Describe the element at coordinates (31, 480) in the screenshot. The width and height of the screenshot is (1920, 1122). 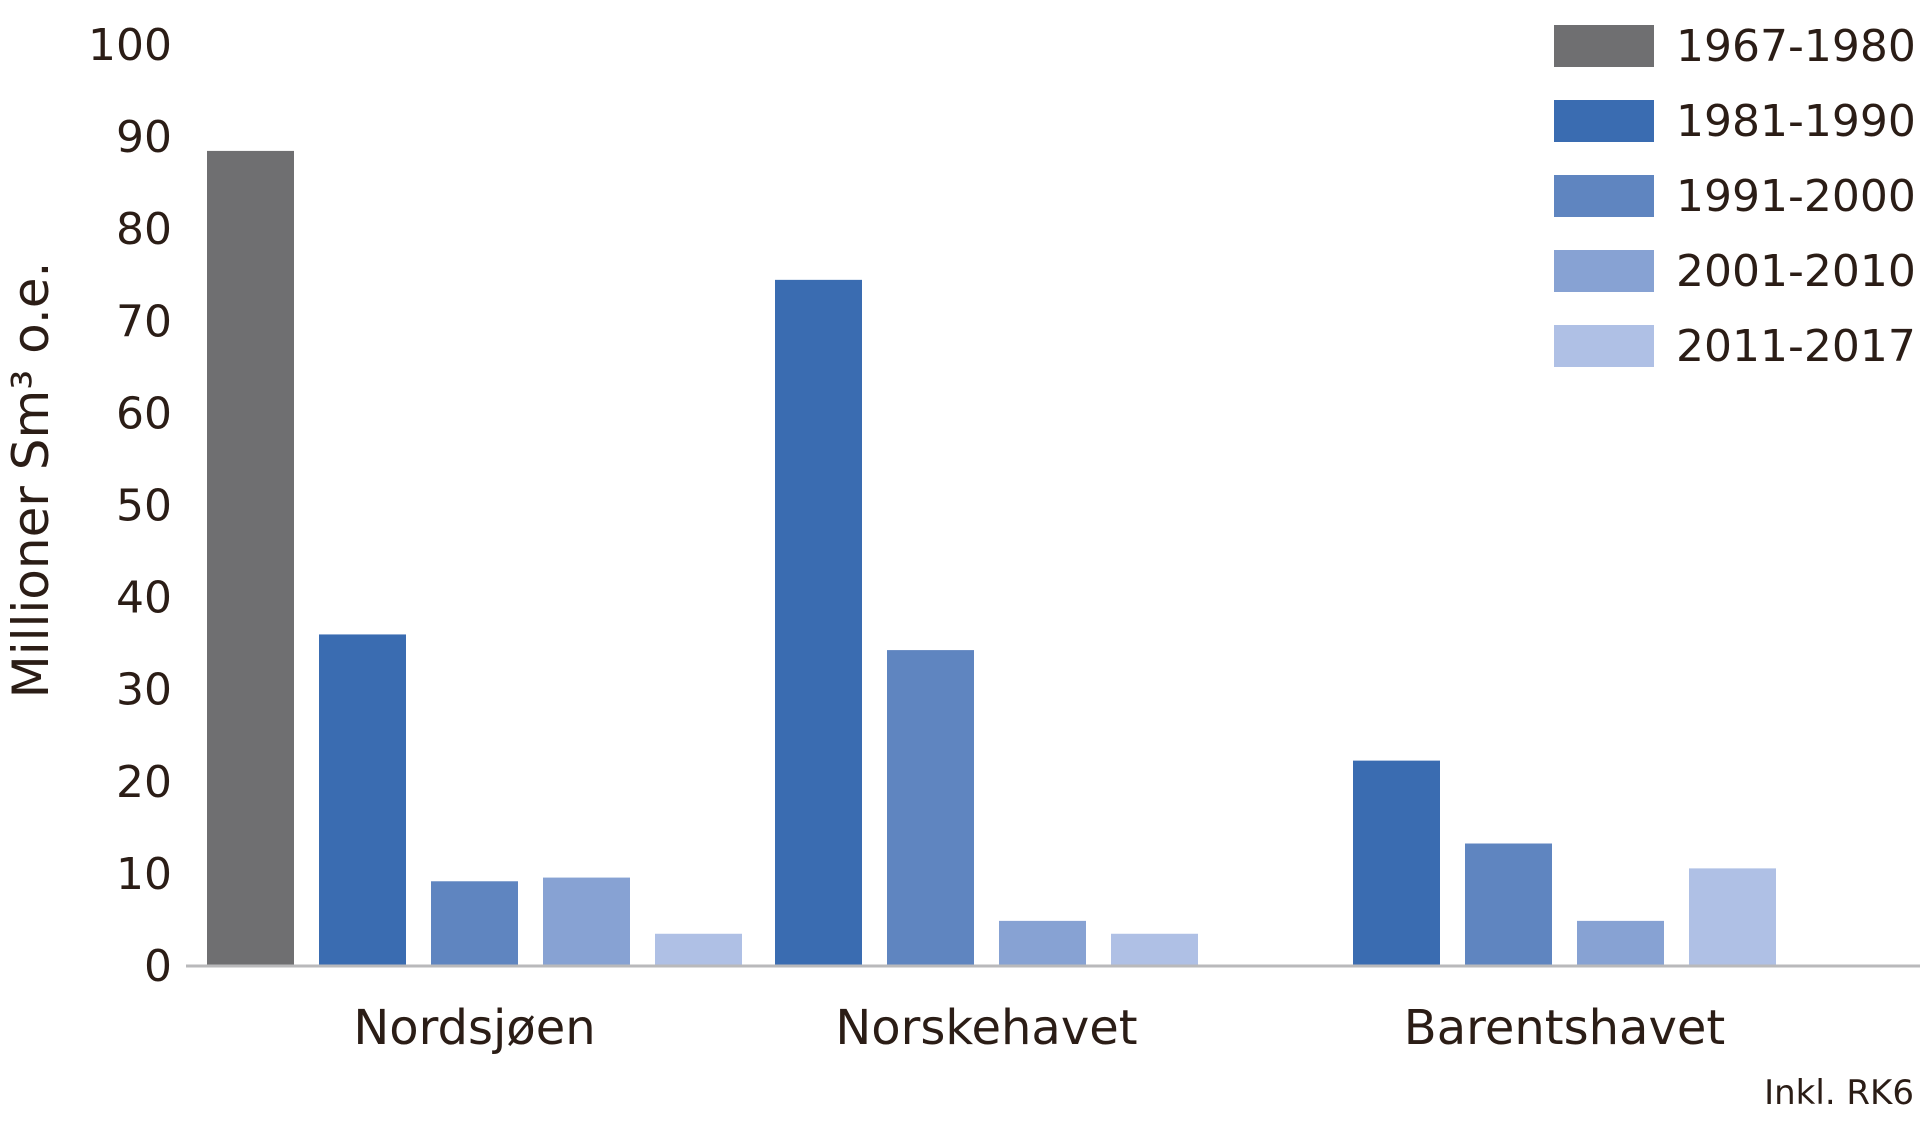
I see `y-axis-title: Millioner Sm³ o.e.` at that location.